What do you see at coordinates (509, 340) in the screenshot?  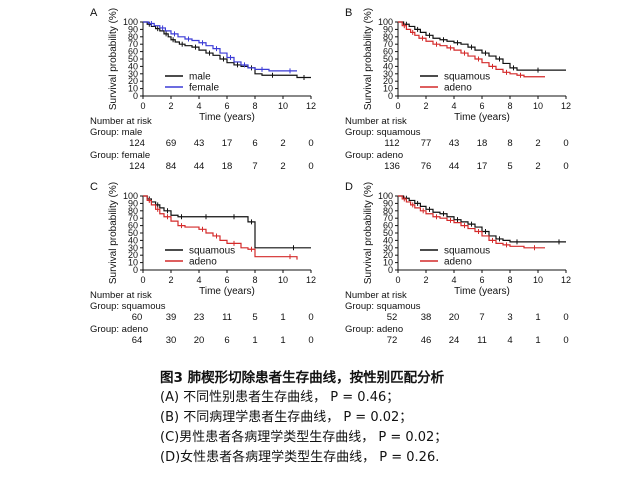 I see `risk-count: 4` at bounding box center [509, 340].